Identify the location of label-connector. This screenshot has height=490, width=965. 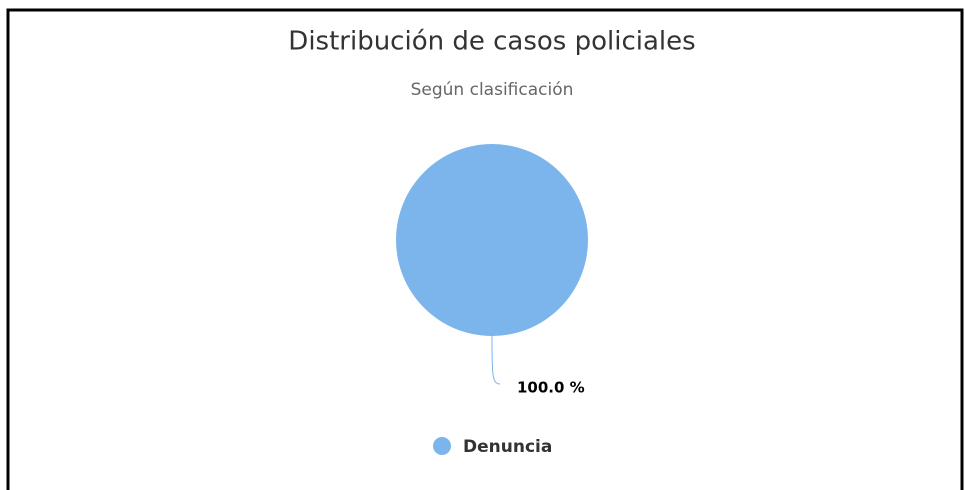
(496, 360).